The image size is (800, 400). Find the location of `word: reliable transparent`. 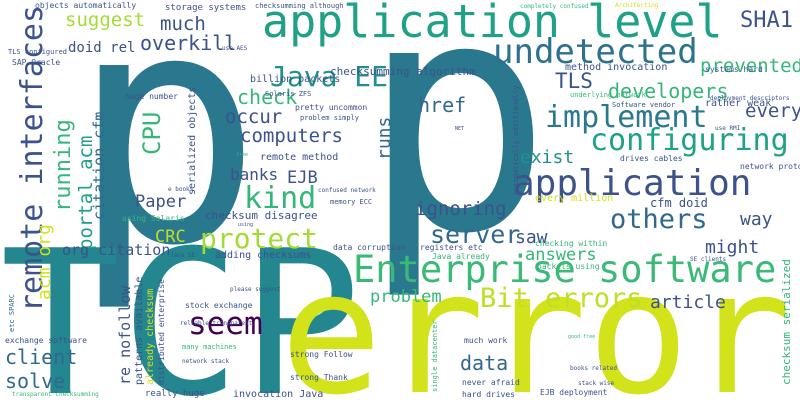

word: reliable transparent is located at coordinates (216, 323).